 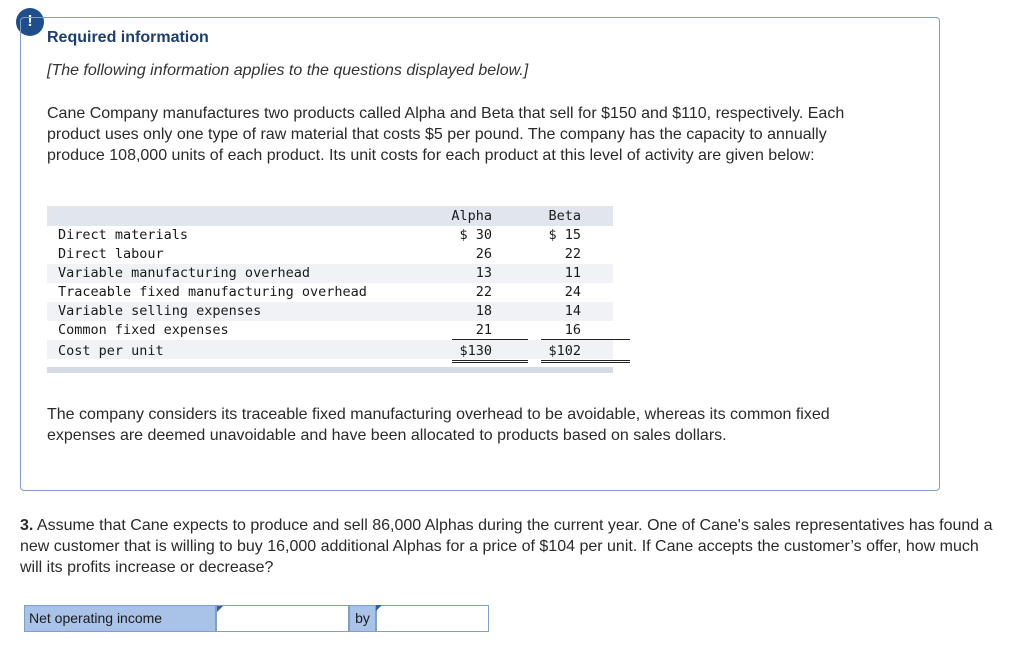 What do you see at coordinates (572, 273) in the screenshot?
I see `beta-value: 11` at bounding box center [572, 273].